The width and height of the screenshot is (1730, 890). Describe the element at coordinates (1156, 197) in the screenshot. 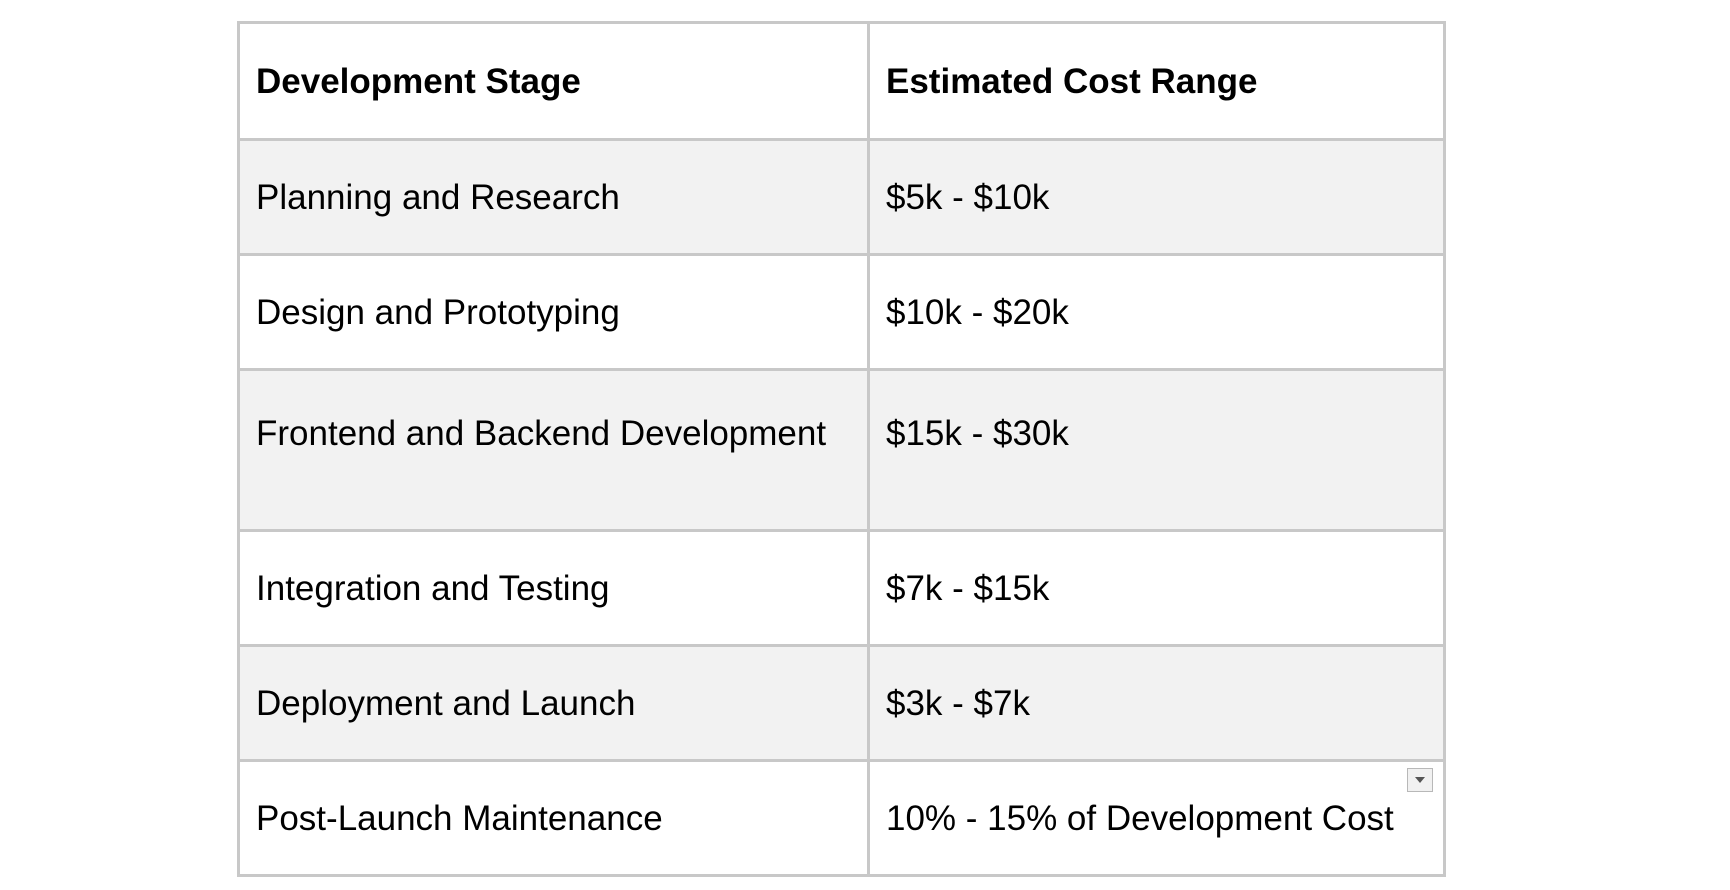

I see `cost-cell: $5k - $10k` at that location.